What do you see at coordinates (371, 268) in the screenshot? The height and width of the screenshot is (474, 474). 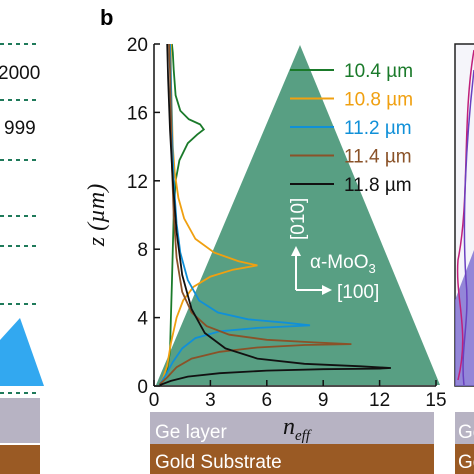 I see `material-subscript: 3` at bounding box center [371, 268].